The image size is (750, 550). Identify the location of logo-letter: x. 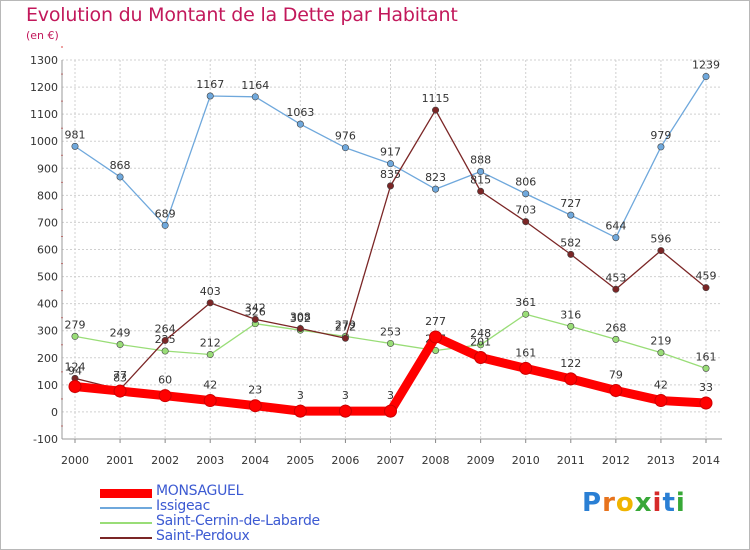
(643, 503).